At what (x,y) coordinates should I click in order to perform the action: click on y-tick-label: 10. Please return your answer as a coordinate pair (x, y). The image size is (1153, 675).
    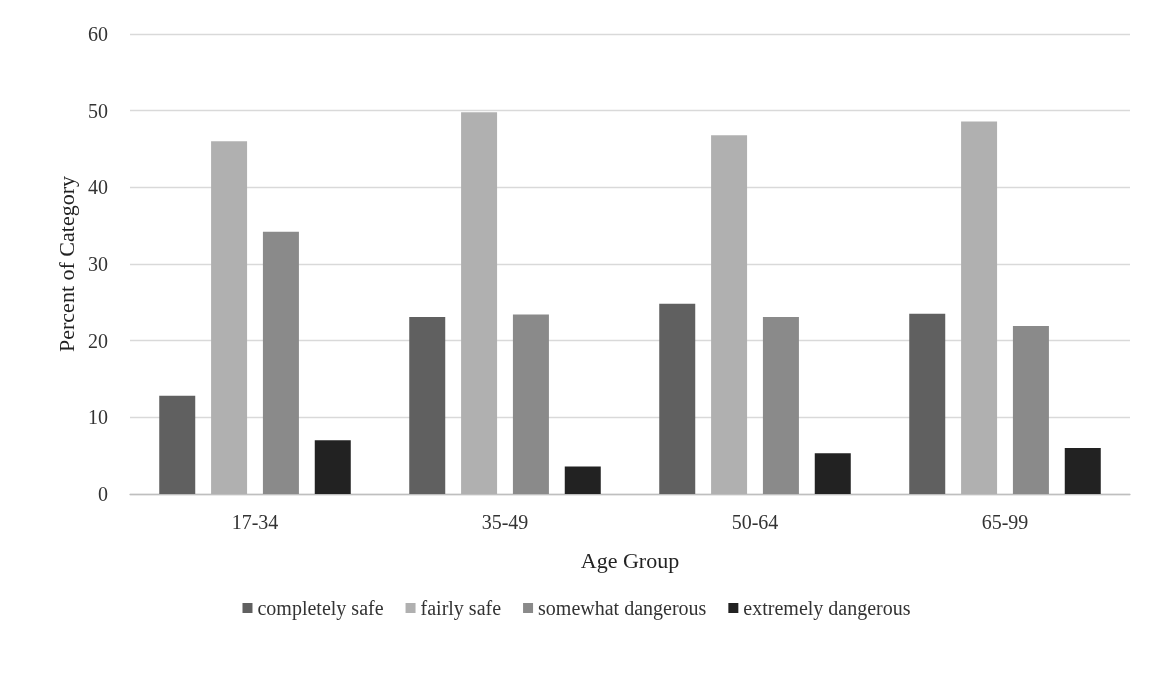
    Looking at the image, I should click on (98, 417).